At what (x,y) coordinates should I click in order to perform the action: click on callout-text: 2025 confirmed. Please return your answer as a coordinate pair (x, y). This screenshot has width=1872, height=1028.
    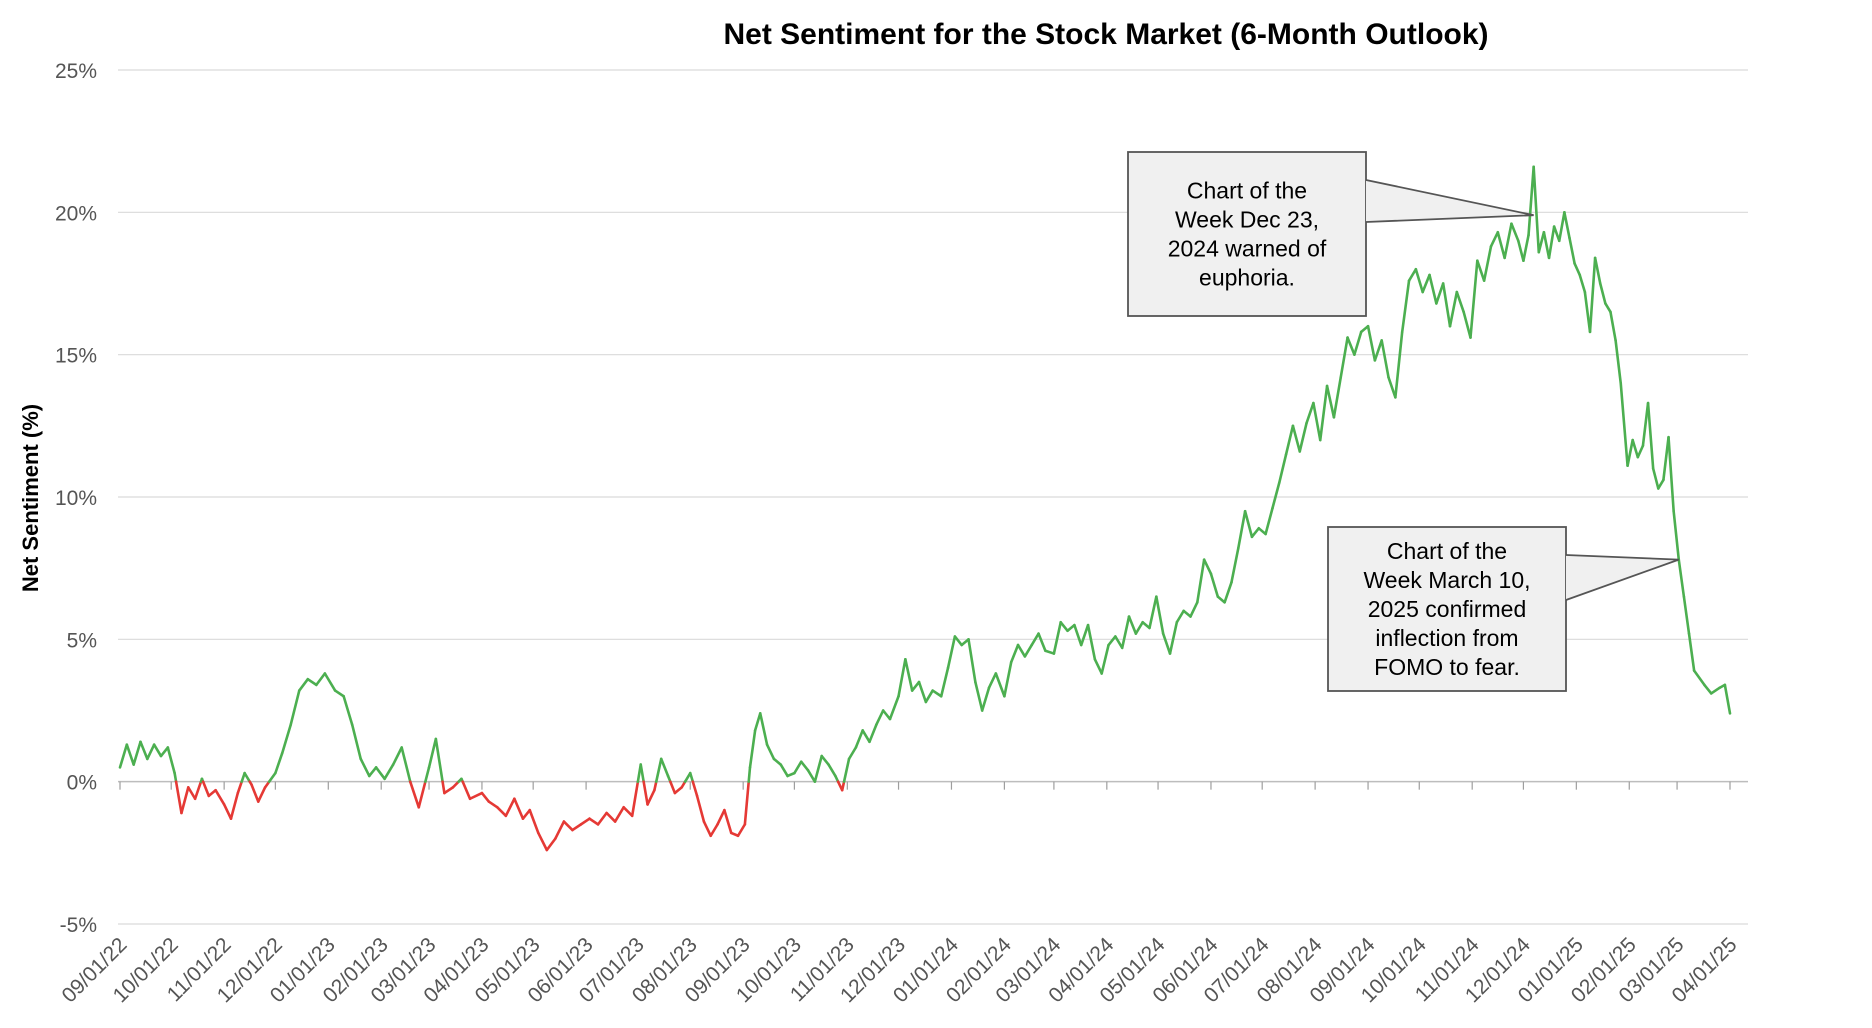
    Looking at the image, I should click on (1447, 609).